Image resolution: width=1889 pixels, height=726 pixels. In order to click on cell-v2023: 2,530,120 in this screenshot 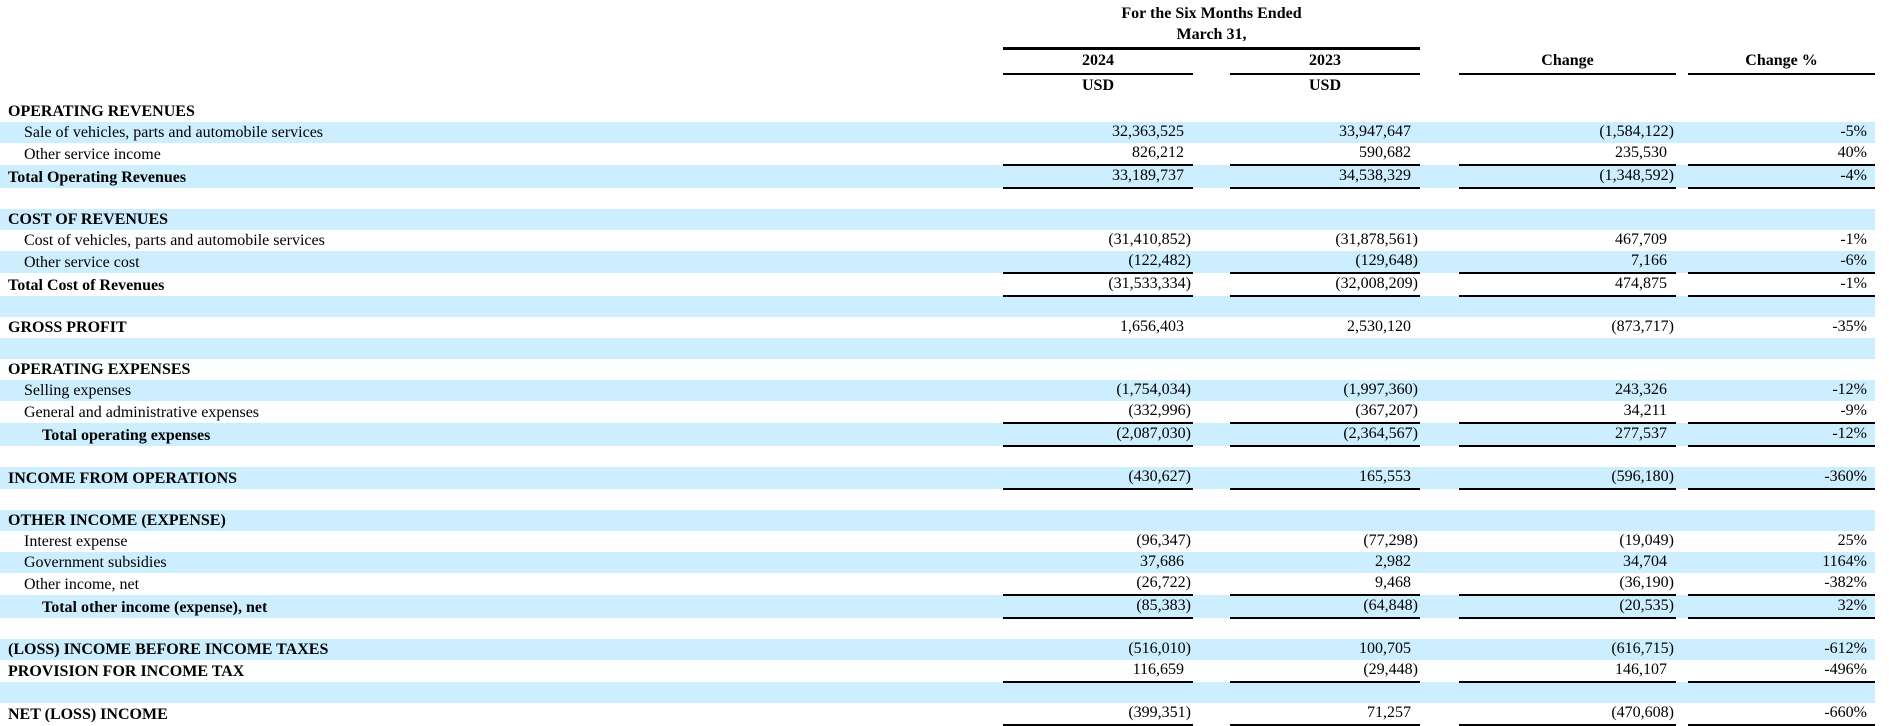, I will do `click(1325, 327)`.